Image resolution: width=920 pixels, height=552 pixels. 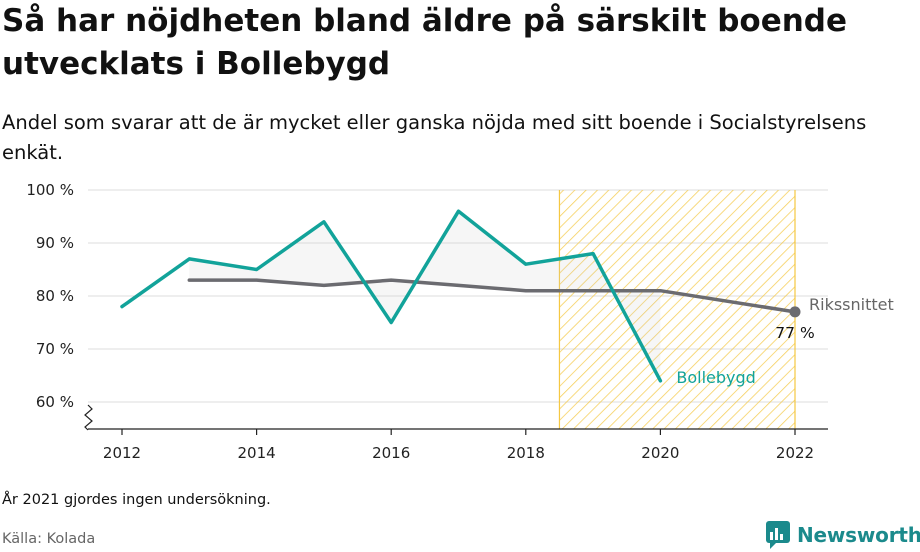 What do you see at coordinates (49, 539) in the screenshot?
I see `source-note: Källa: Kolada` at bounding box center [49, 539].